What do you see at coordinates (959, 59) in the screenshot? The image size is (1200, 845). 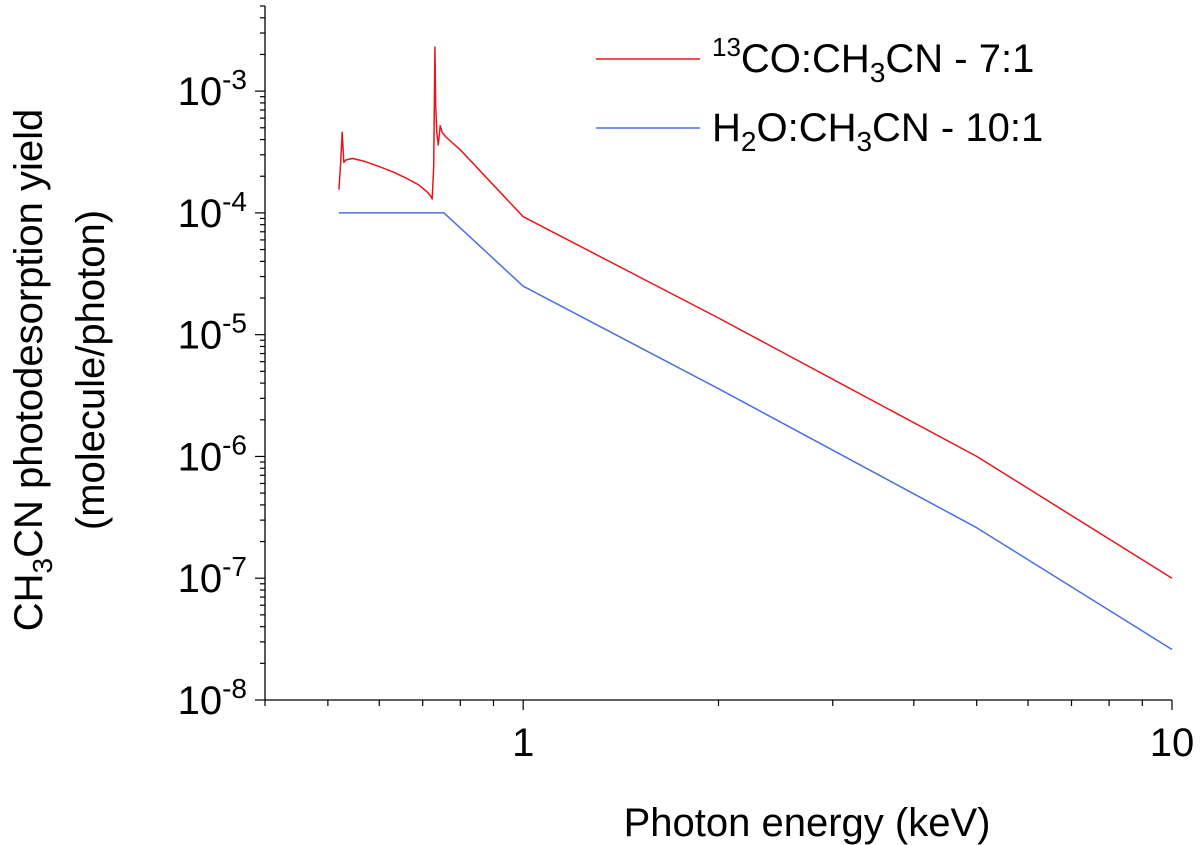 I see `legend-label-1-post: CN - 7:1` at bounding box center [959, 59].